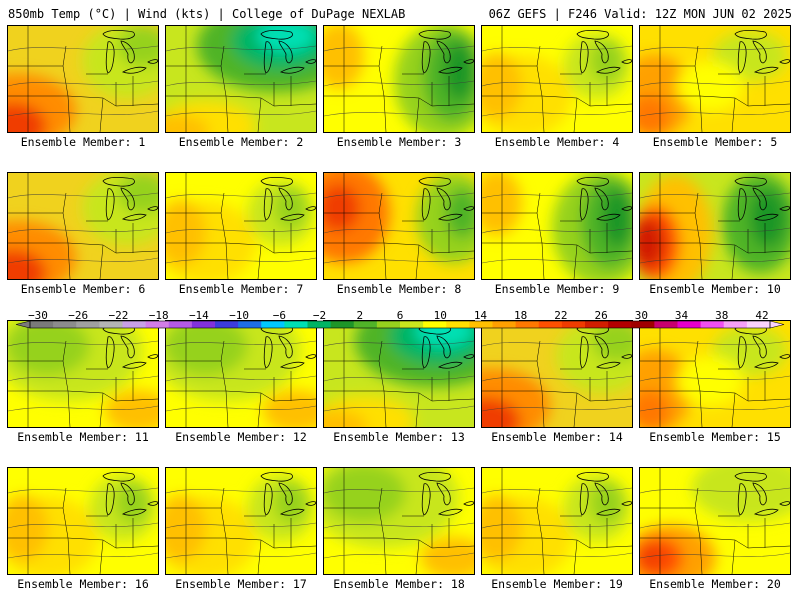  Describe the element at coordinates (481, 315) in the screenshot. I see `colorbar-tick-label: 14` at that location.